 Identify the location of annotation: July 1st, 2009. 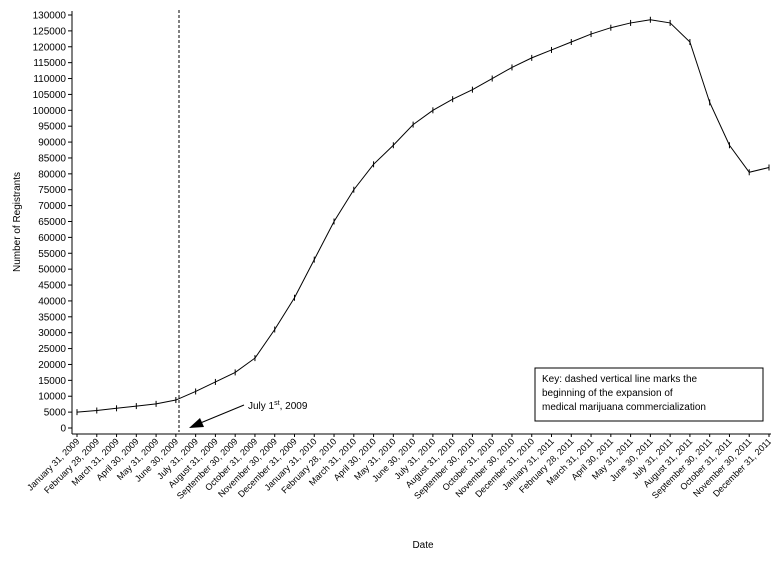
(278, 406).